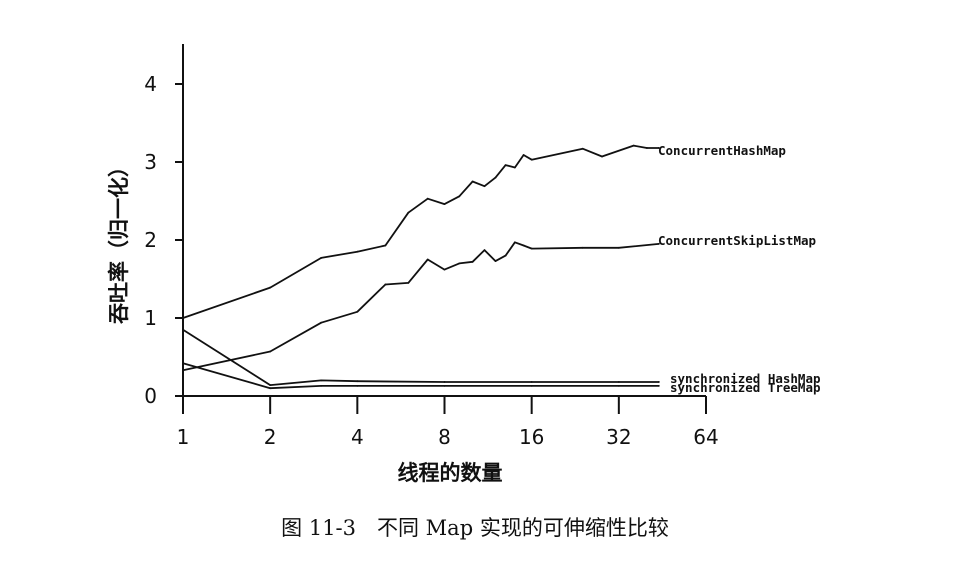 The image size is (958, 564). Describe the element at coordinates (618, 437) in the screenshot. I see `x-tick-label: 32` at that location.